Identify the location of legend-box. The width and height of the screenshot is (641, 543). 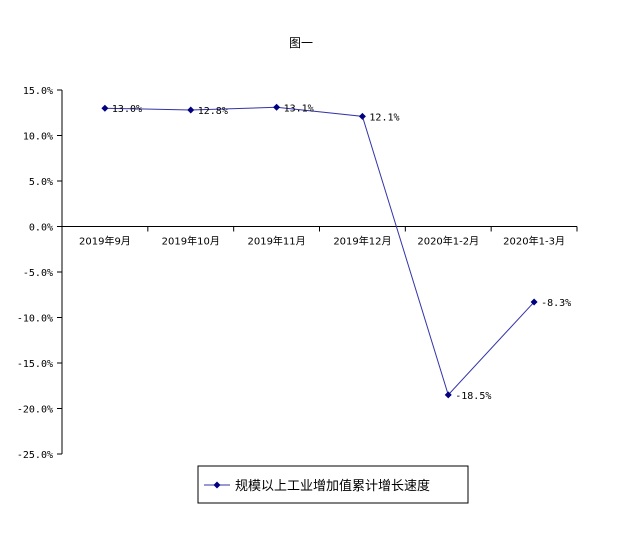
(333, 484).